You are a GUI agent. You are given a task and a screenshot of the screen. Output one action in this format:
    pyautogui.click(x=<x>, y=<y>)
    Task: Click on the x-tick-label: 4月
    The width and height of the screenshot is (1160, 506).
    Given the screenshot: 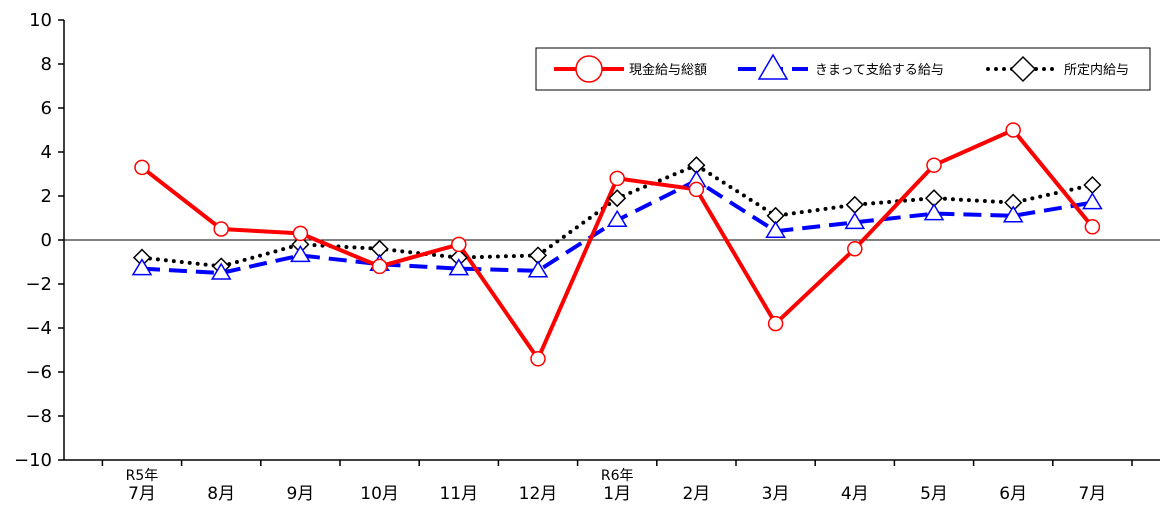 What is the action you would take?
    pyautogui.click(x=855, y=494)
    